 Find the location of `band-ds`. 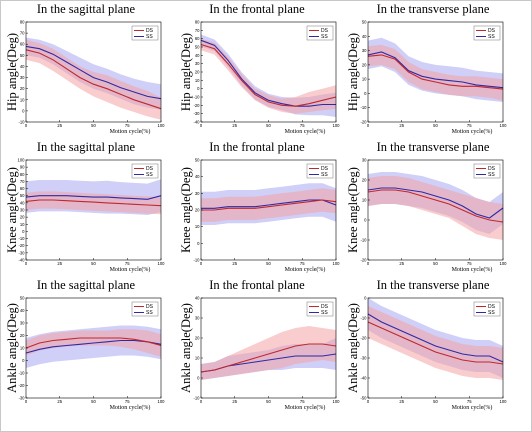

band-ds is located at coordinates (435, 208).